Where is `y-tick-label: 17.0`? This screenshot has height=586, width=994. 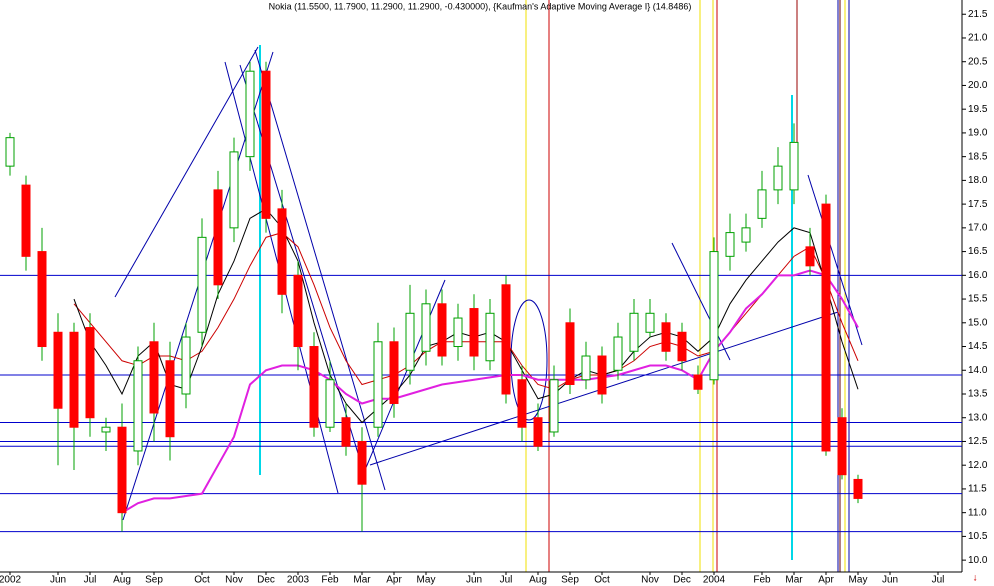 y-tick-label: 17.0 is located at coordinates (978, 227).